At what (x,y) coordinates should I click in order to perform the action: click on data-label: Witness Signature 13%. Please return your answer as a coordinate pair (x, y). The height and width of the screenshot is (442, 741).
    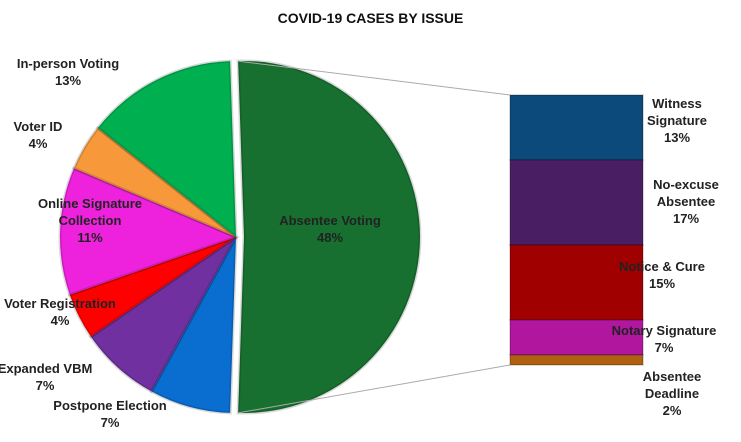
    Looking at the image, I should click on (677, 120).